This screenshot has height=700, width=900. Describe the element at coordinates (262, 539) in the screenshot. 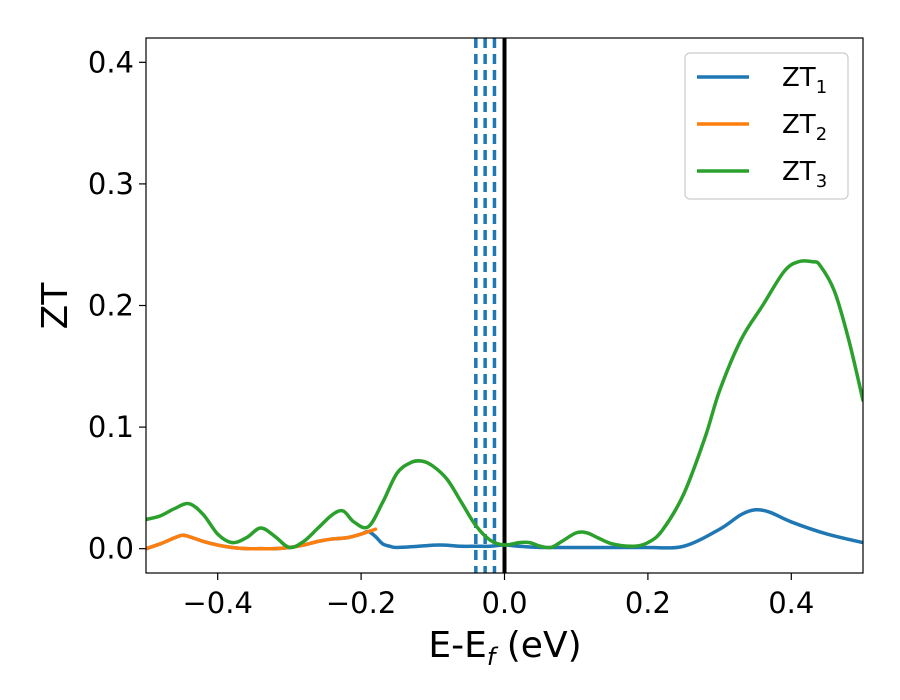

I see `series-line-zt2` at that location.